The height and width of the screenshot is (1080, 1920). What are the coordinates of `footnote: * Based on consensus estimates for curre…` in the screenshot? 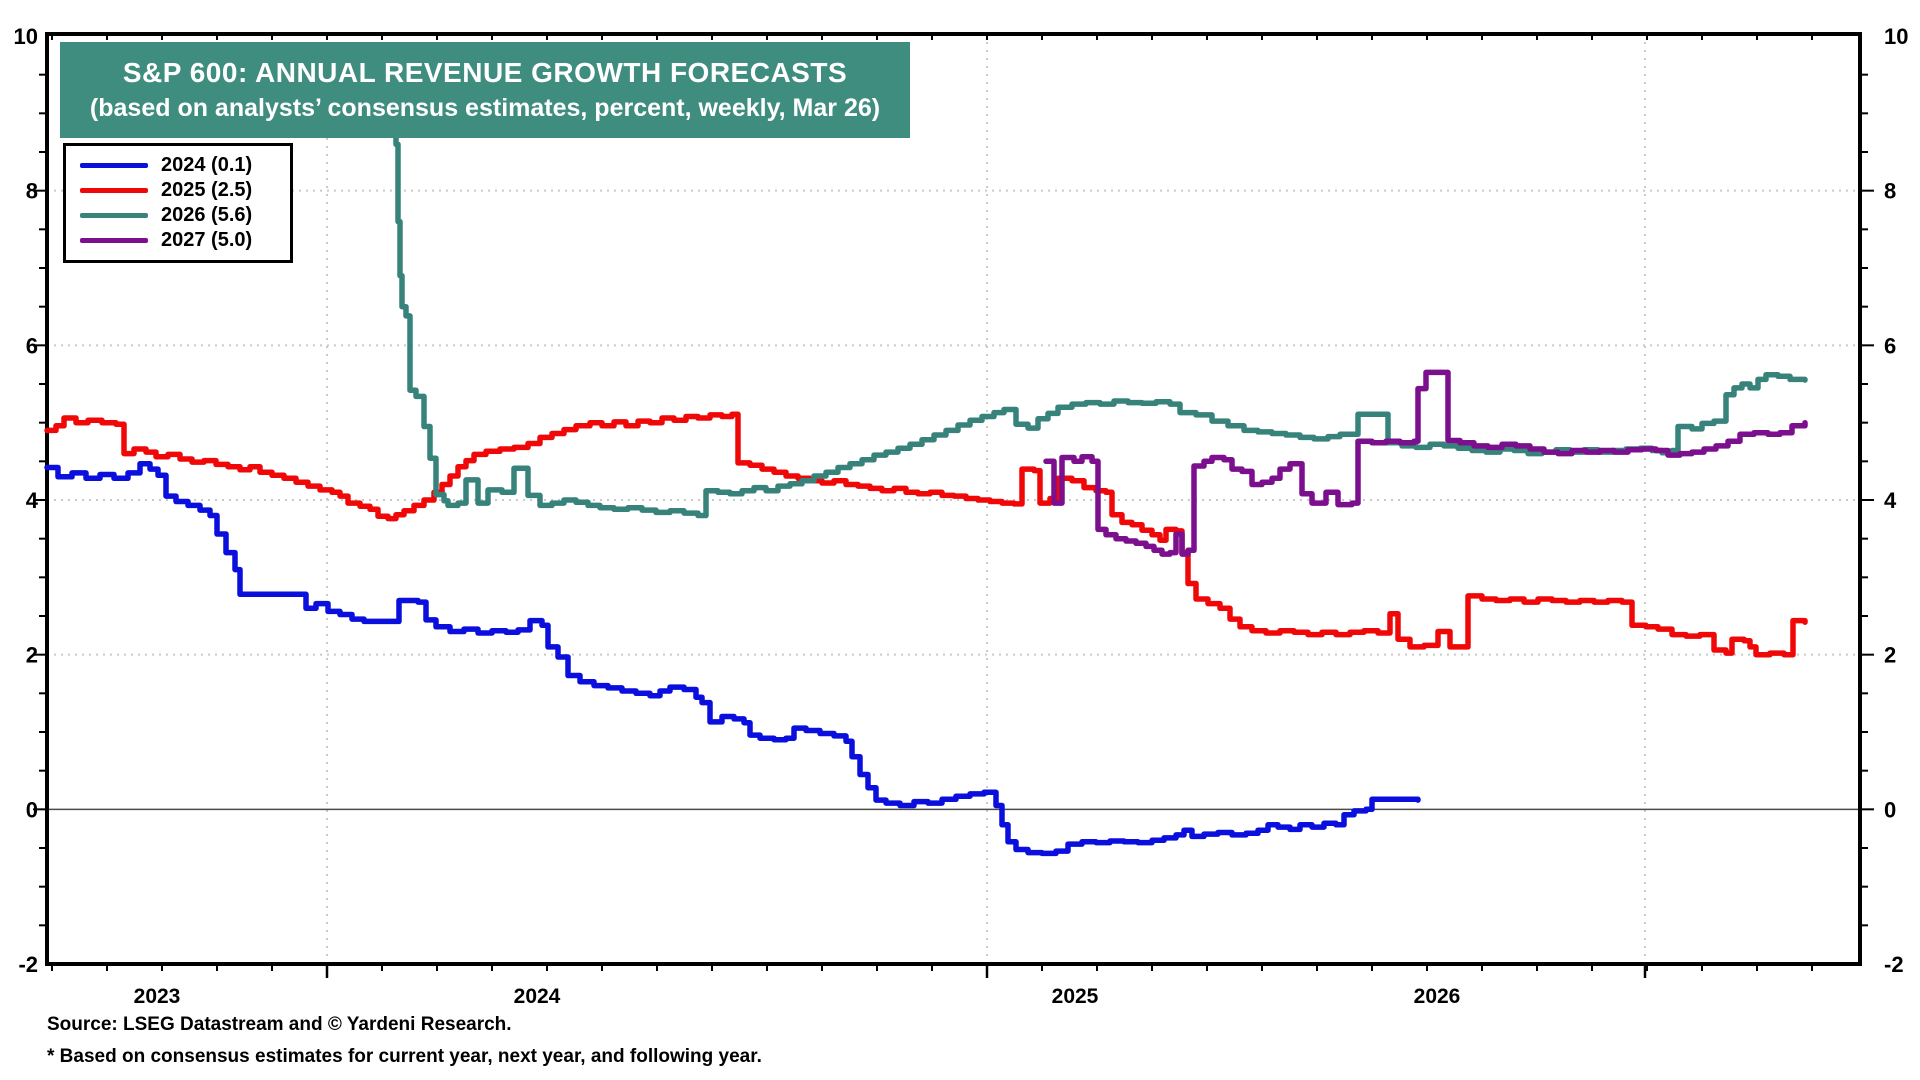 It's located at (404, 1056).